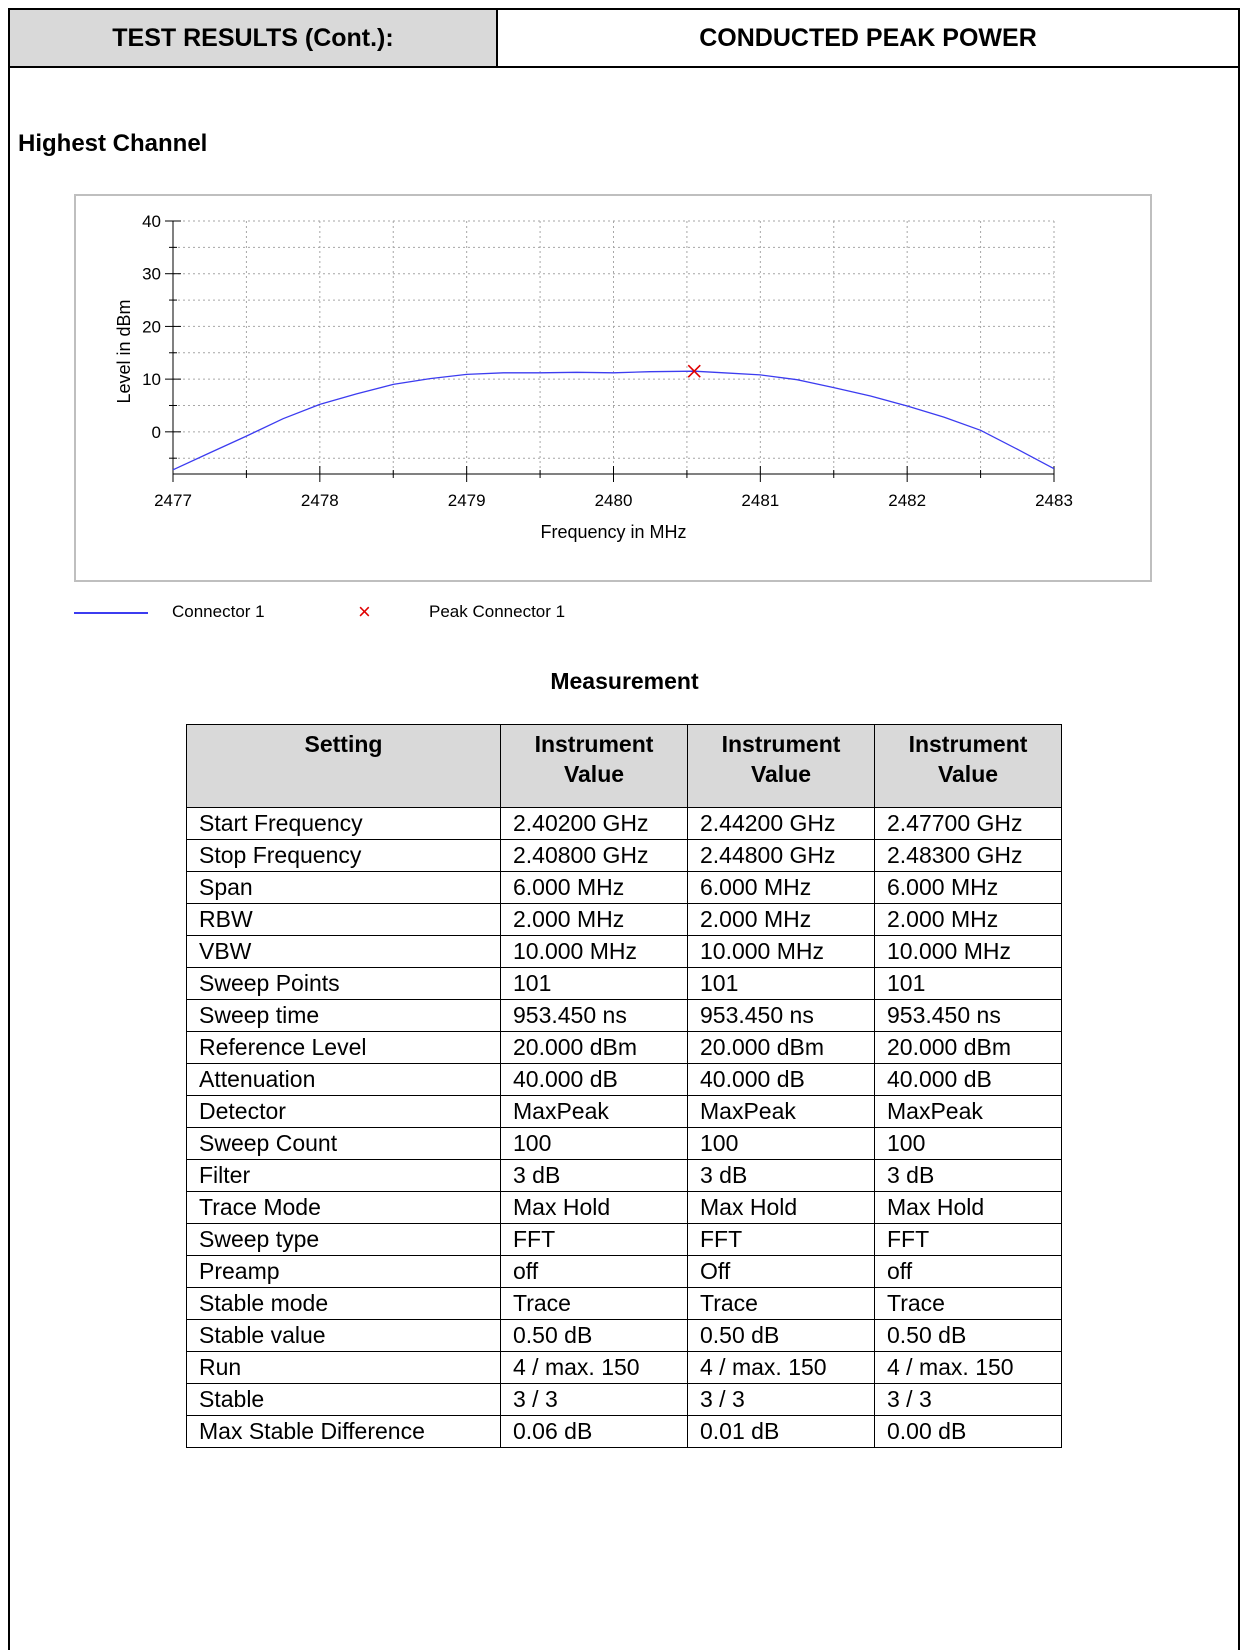 This screenshot has height=1650, width=1249. I want to click on setting-cell: RBW, so click(343, 919).